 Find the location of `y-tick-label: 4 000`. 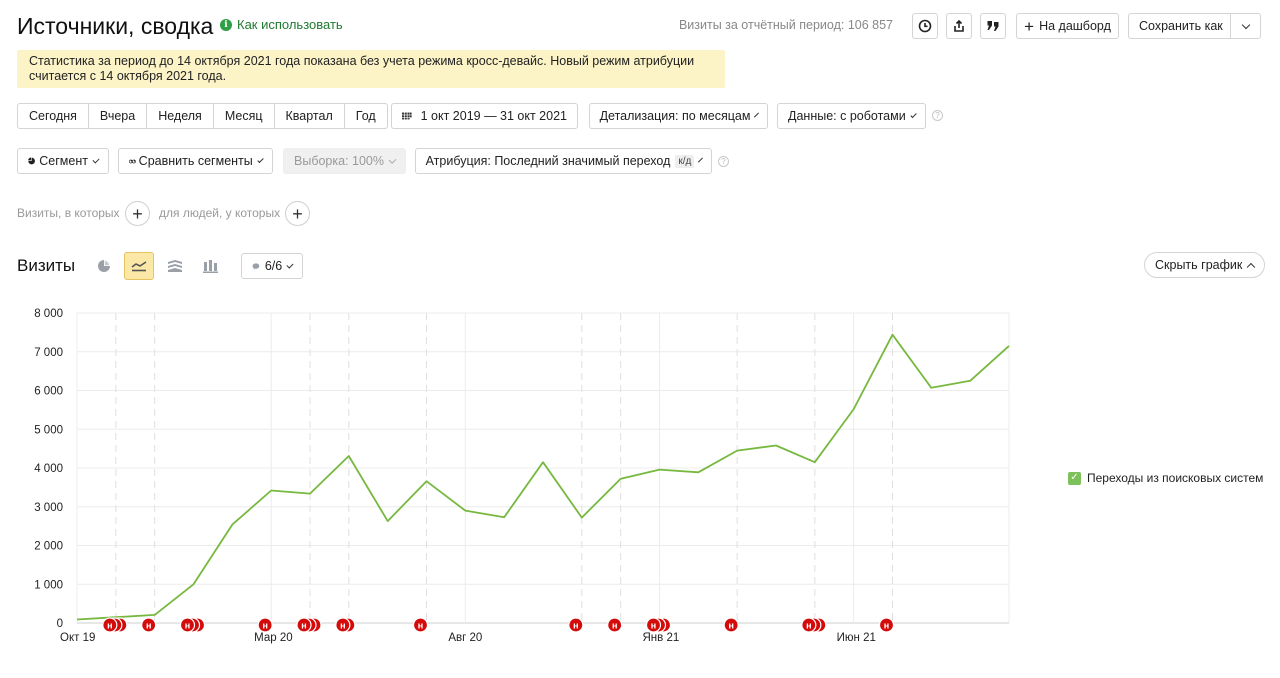

y-tick-label: 4 000 is located at coordinates (48, 469).